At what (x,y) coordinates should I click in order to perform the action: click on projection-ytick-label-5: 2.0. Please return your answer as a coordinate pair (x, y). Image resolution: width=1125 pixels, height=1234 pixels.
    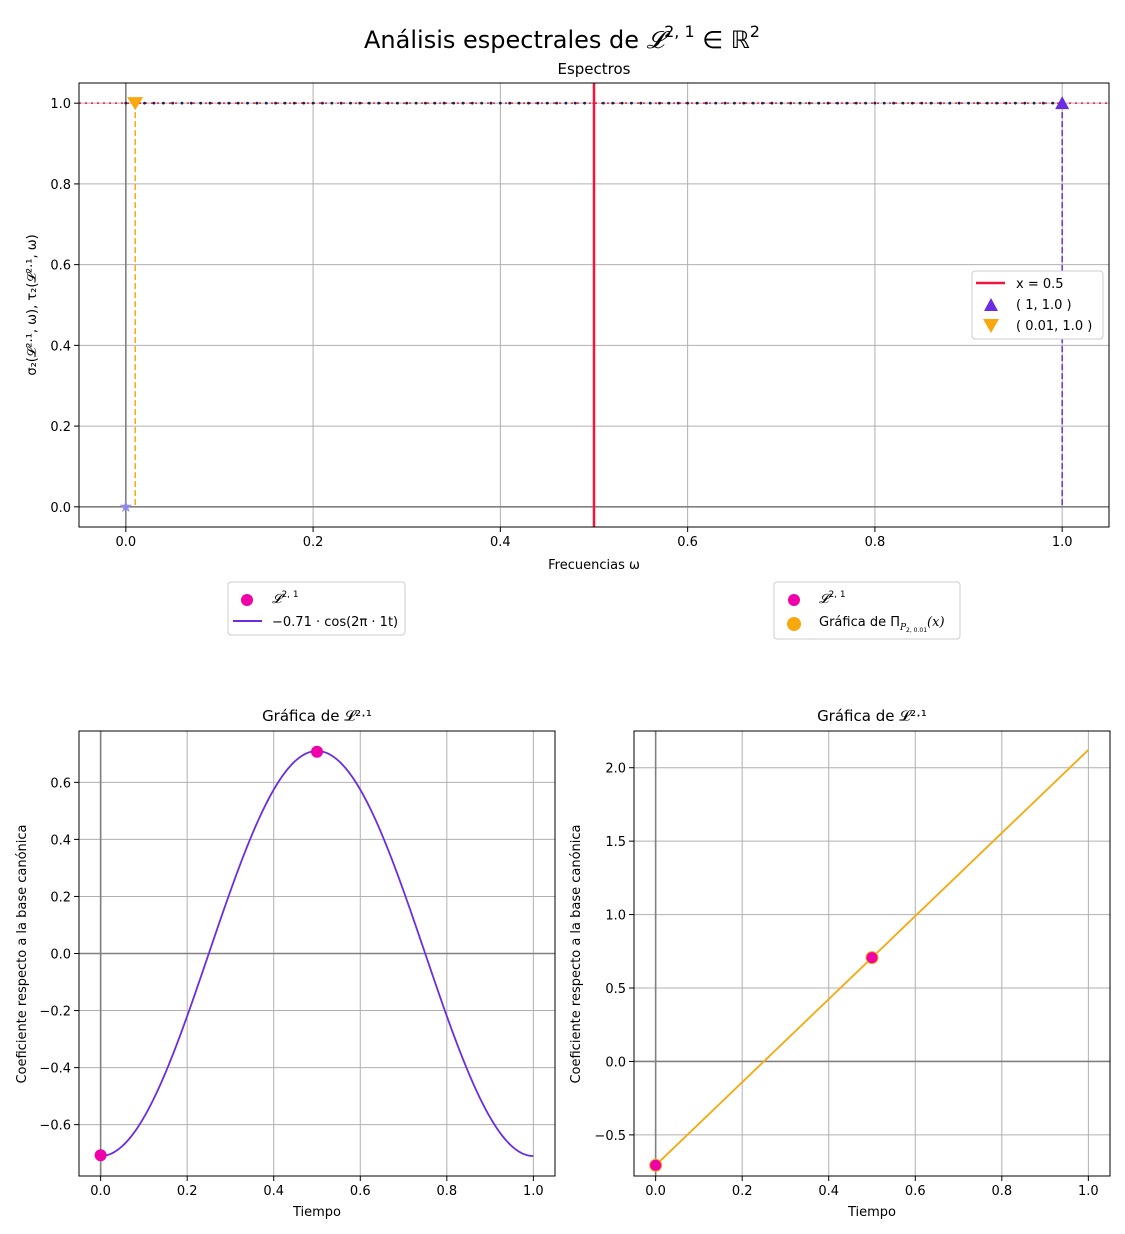
    Looking at the image, I should click on (615, 769).